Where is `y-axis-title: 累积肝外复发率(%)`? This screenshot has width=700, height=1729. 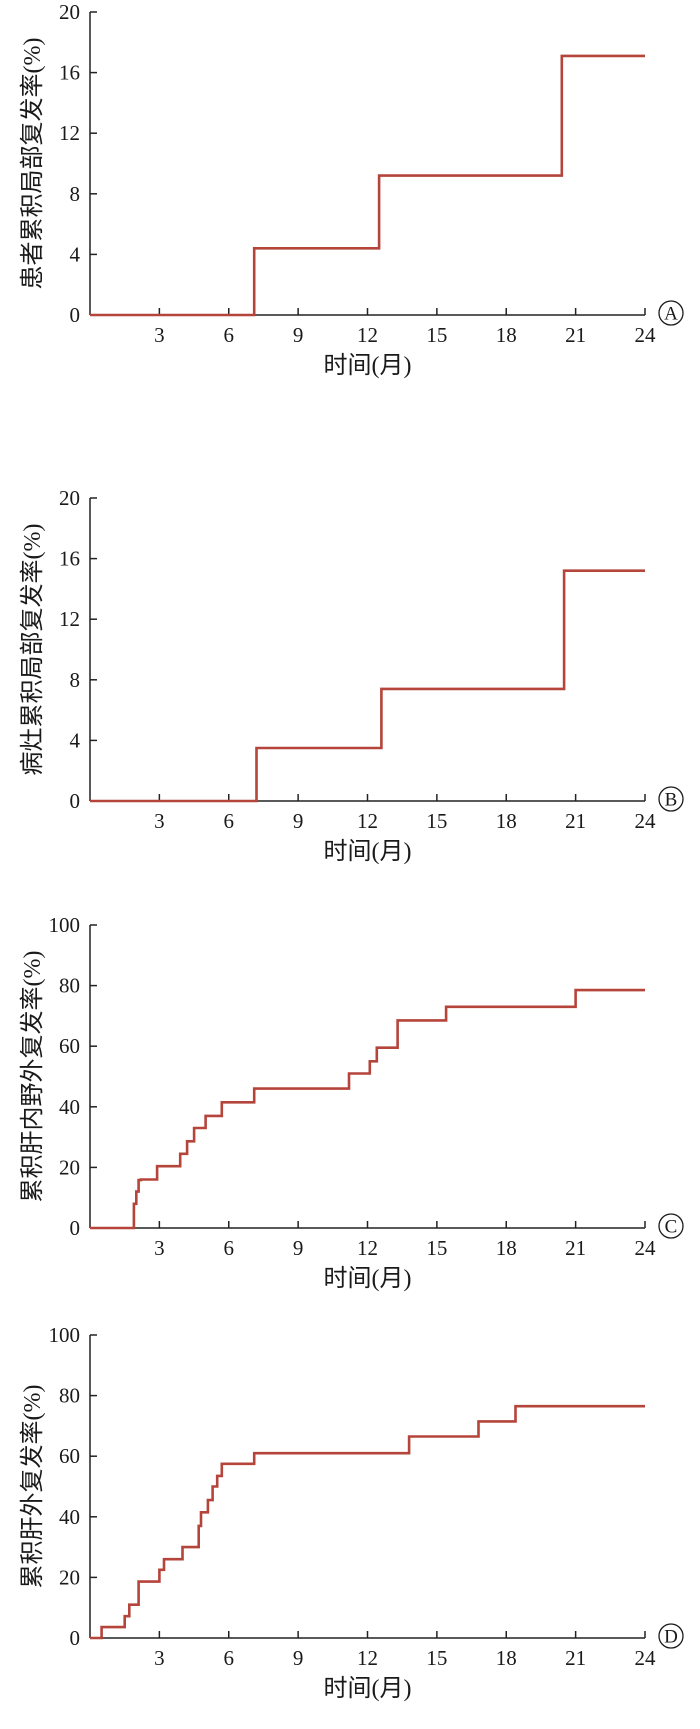 y-axis-title: 累积肝外复发率(%) is located at coordinates (32, 1487).